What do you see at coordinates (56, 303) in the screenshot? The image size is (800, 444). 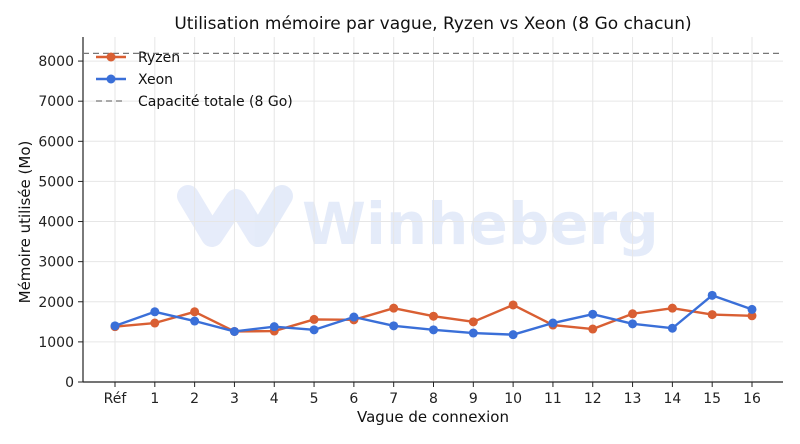 I see `y-tick-label: 2000` at bounding box center [56, 303].